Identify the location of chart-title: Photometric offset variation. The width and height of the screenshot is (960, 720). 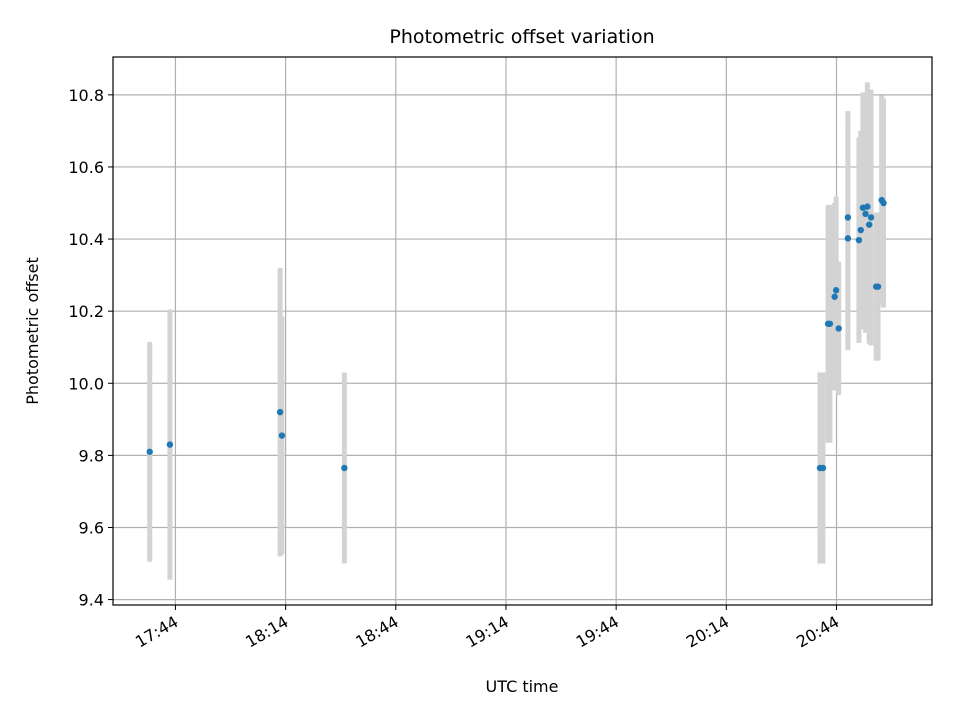
(521, 37).